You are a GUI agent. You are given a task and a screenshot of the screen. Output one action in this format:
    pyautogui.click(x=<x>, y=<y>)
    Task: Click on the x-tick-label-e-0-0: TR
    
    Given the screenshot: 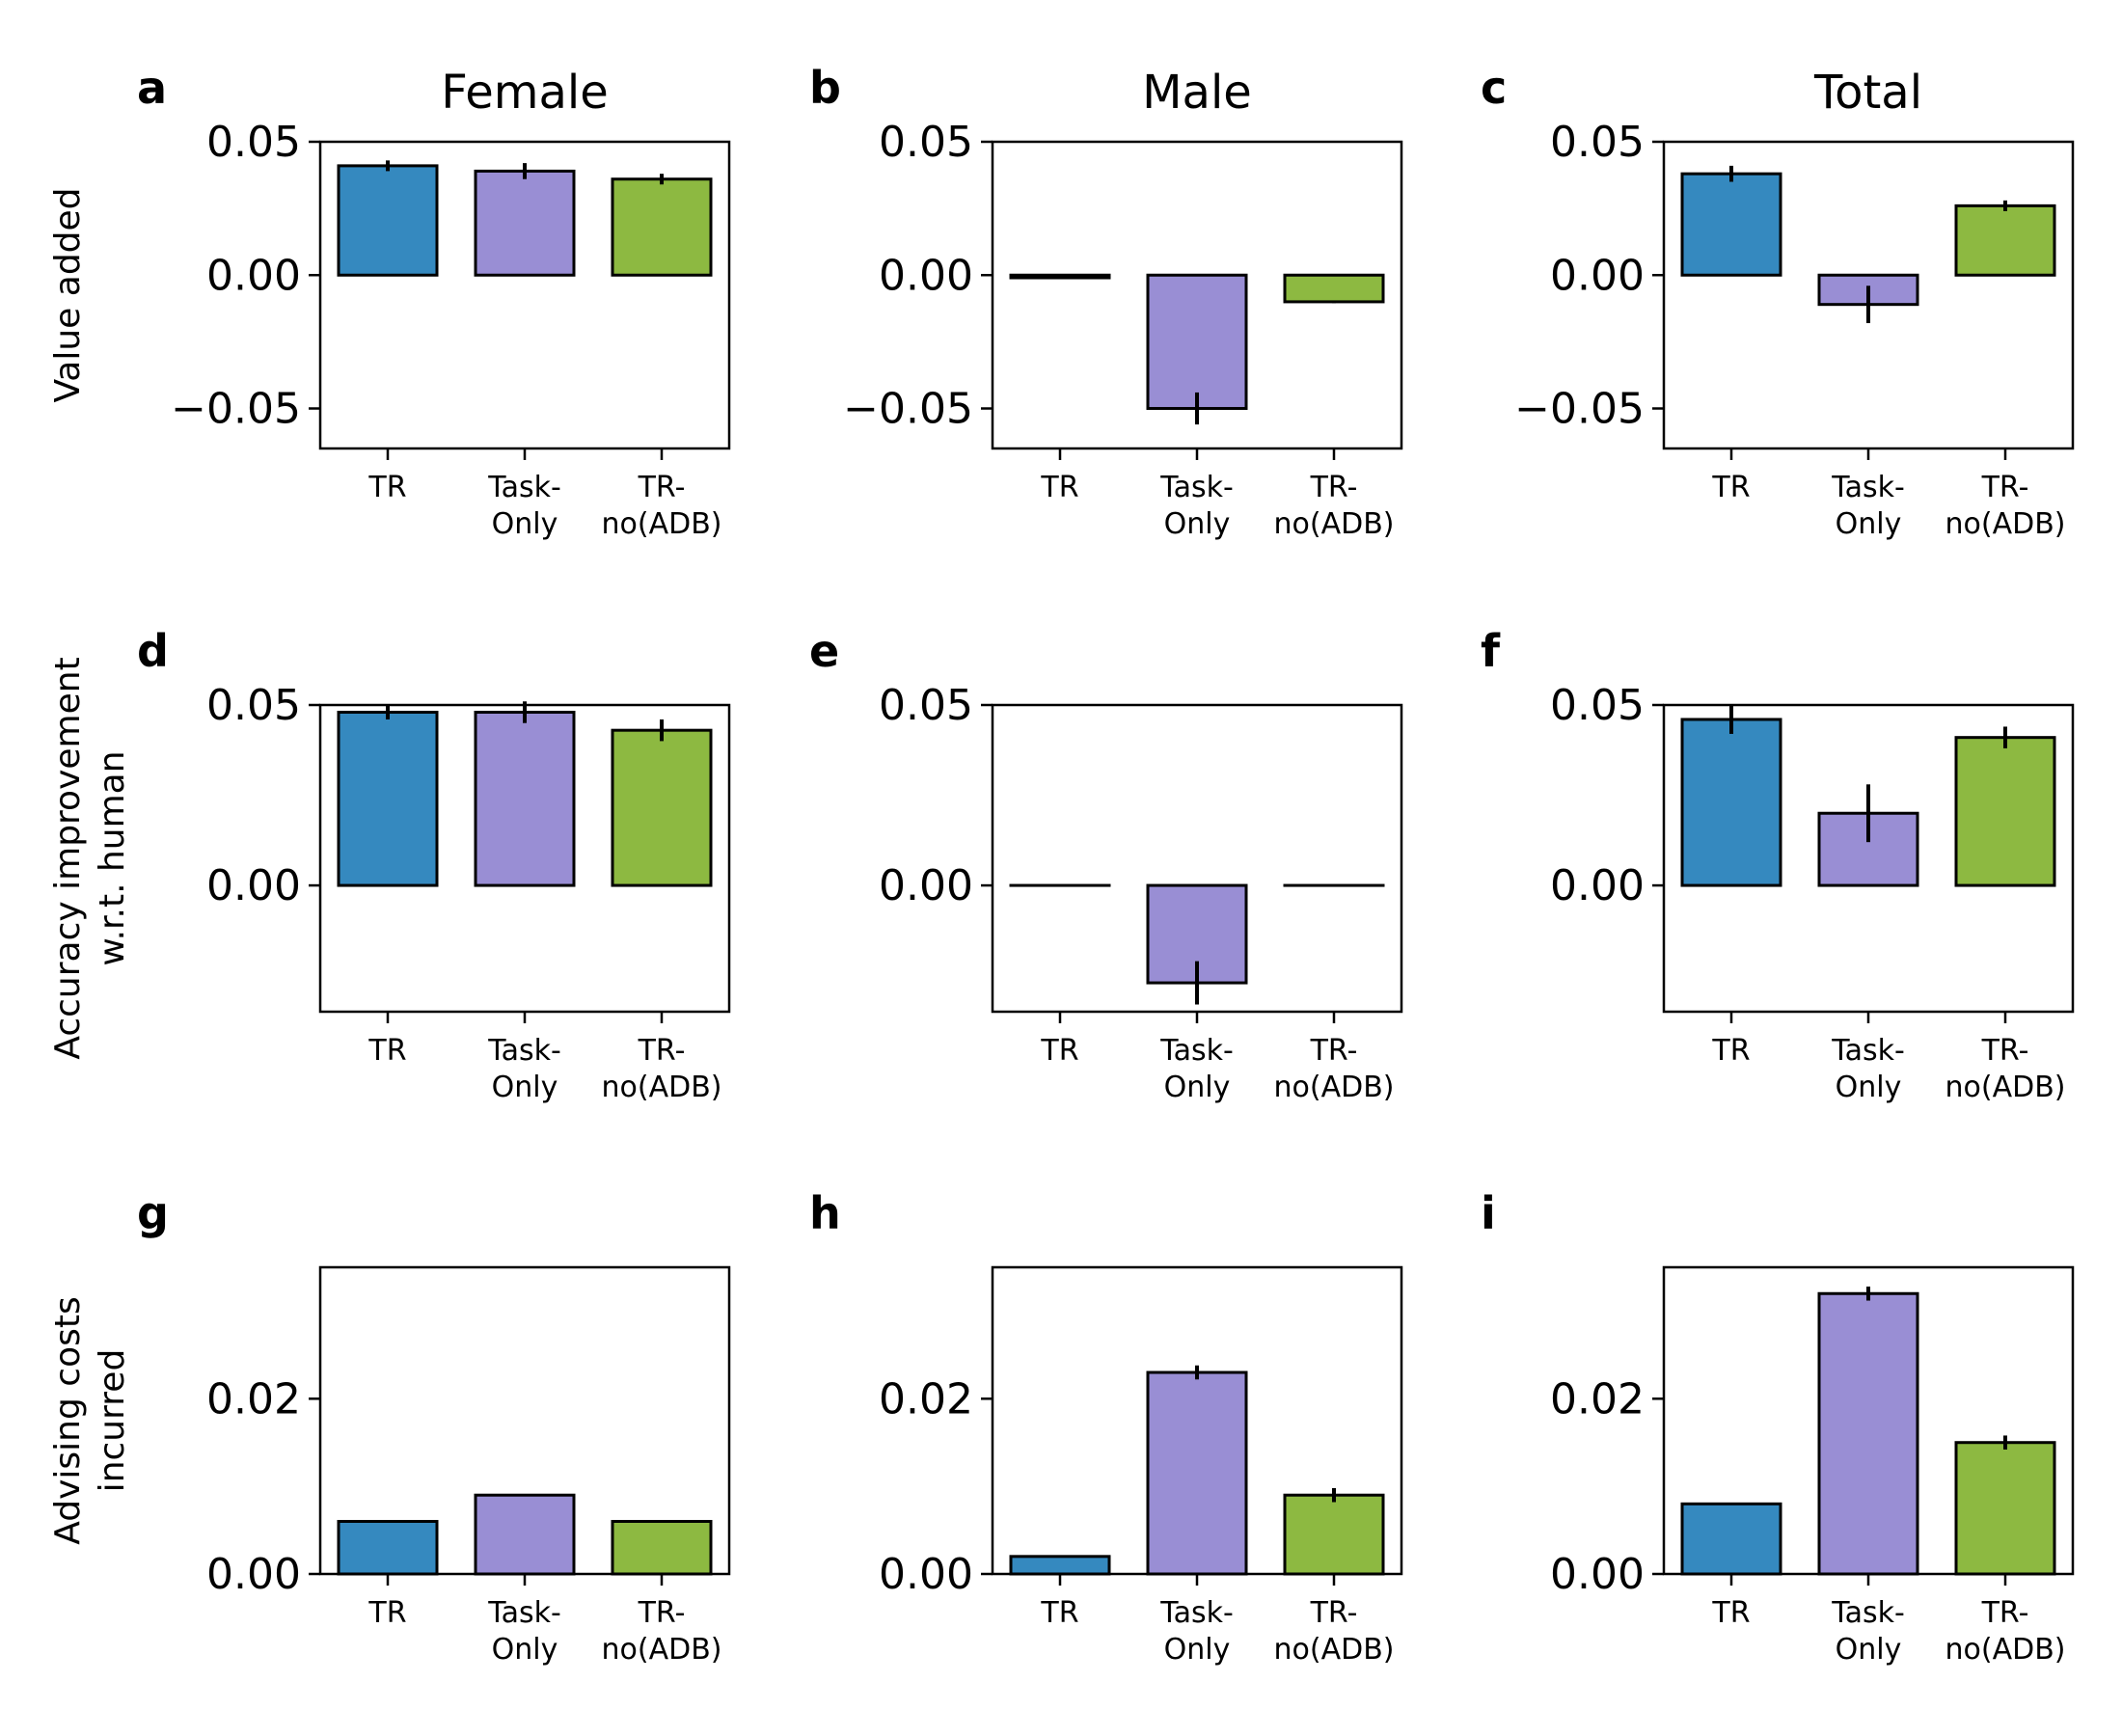 What is the action you would take?
    pyautogui.click(x=1059, y=1051)
    